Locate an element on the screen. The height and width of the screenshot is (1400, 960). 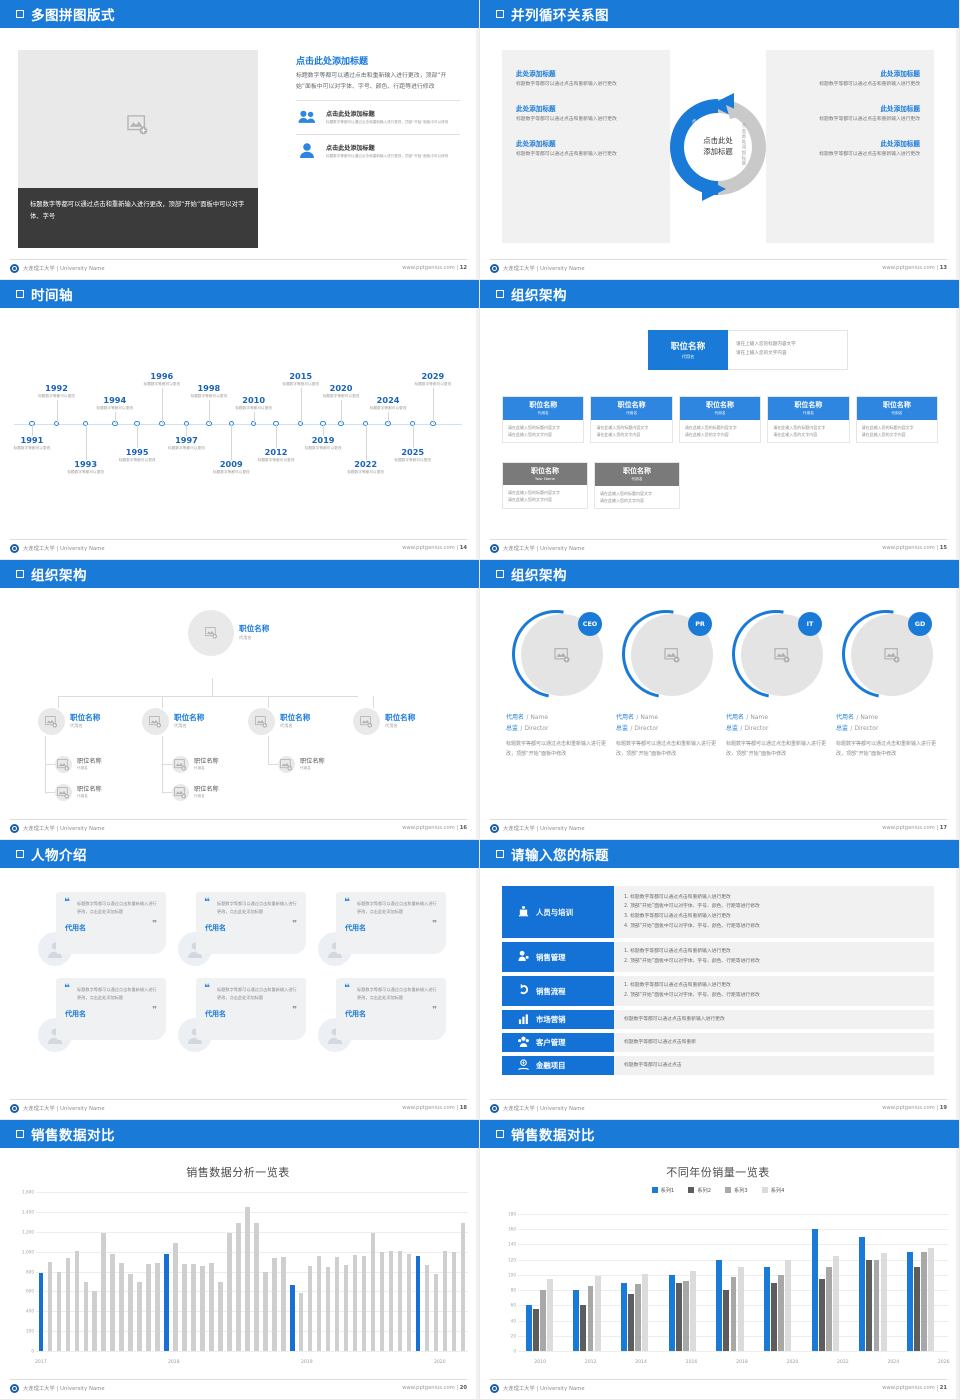
feature-tab: 金融项目 is located at coordinates (558, 1065).